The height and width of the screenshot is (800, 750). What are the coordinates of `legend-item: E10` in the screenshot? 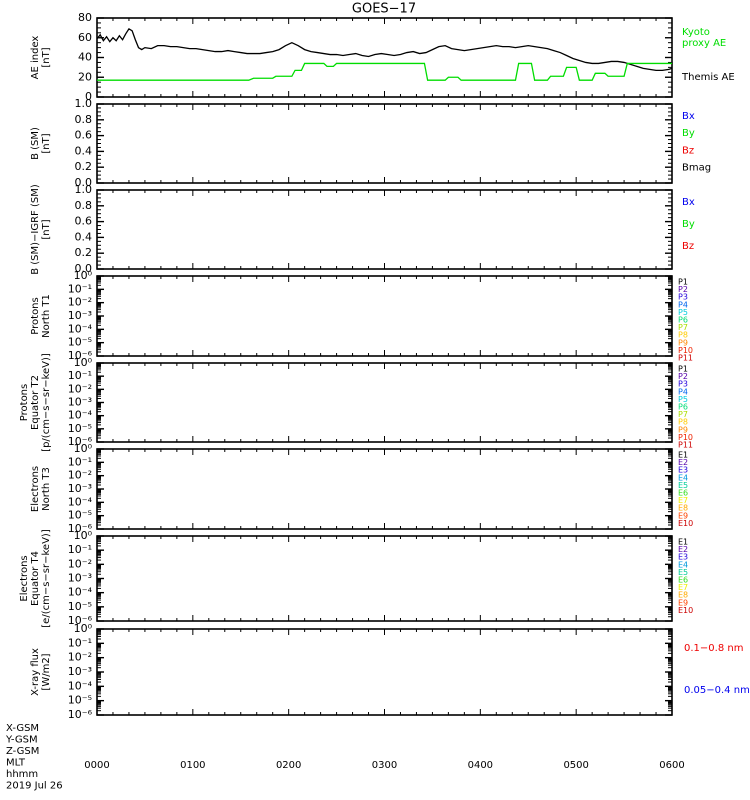 It's located at (685, 523).